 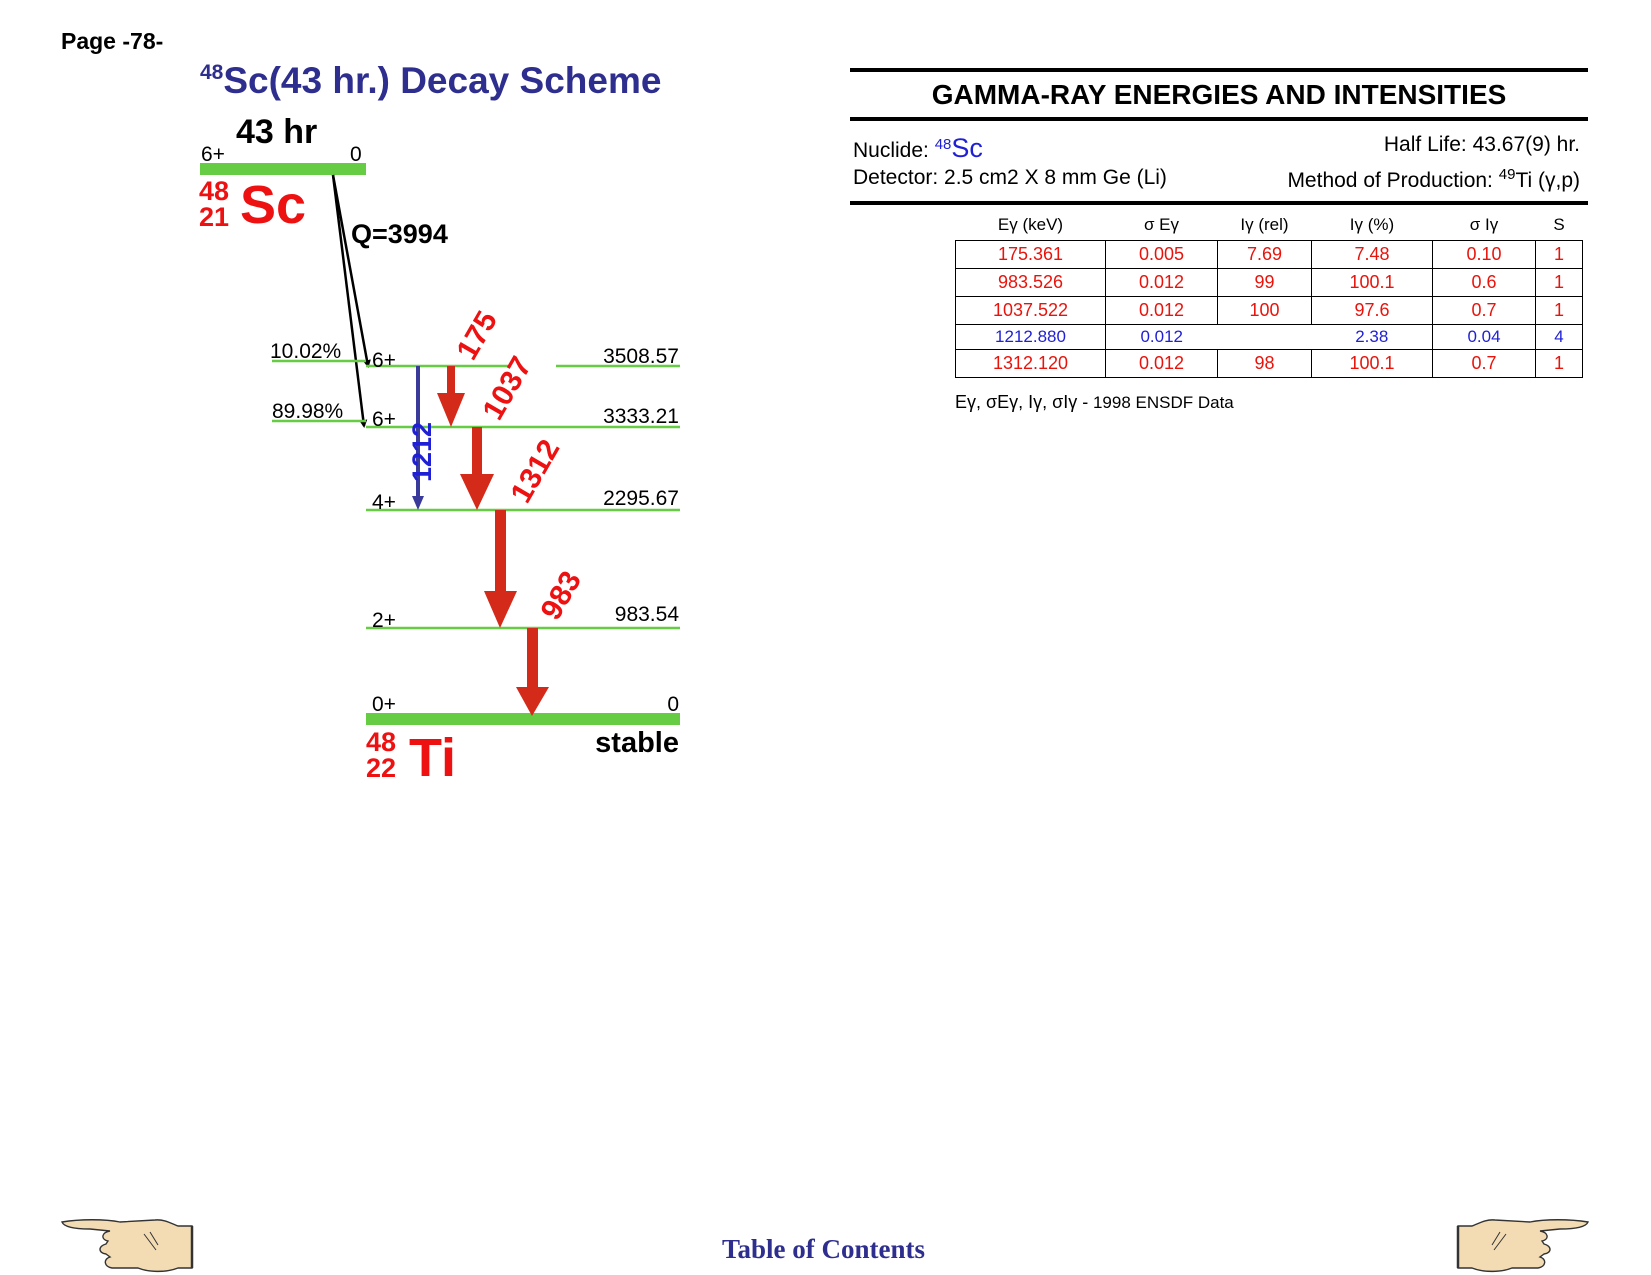 I want to click on parent-halflife: 43 hr, so click(x=276, y=132).